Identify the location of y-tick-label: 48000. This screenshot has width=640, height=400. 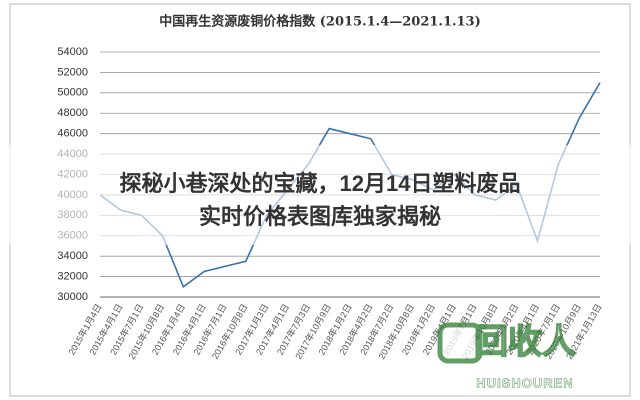
(72, 113).